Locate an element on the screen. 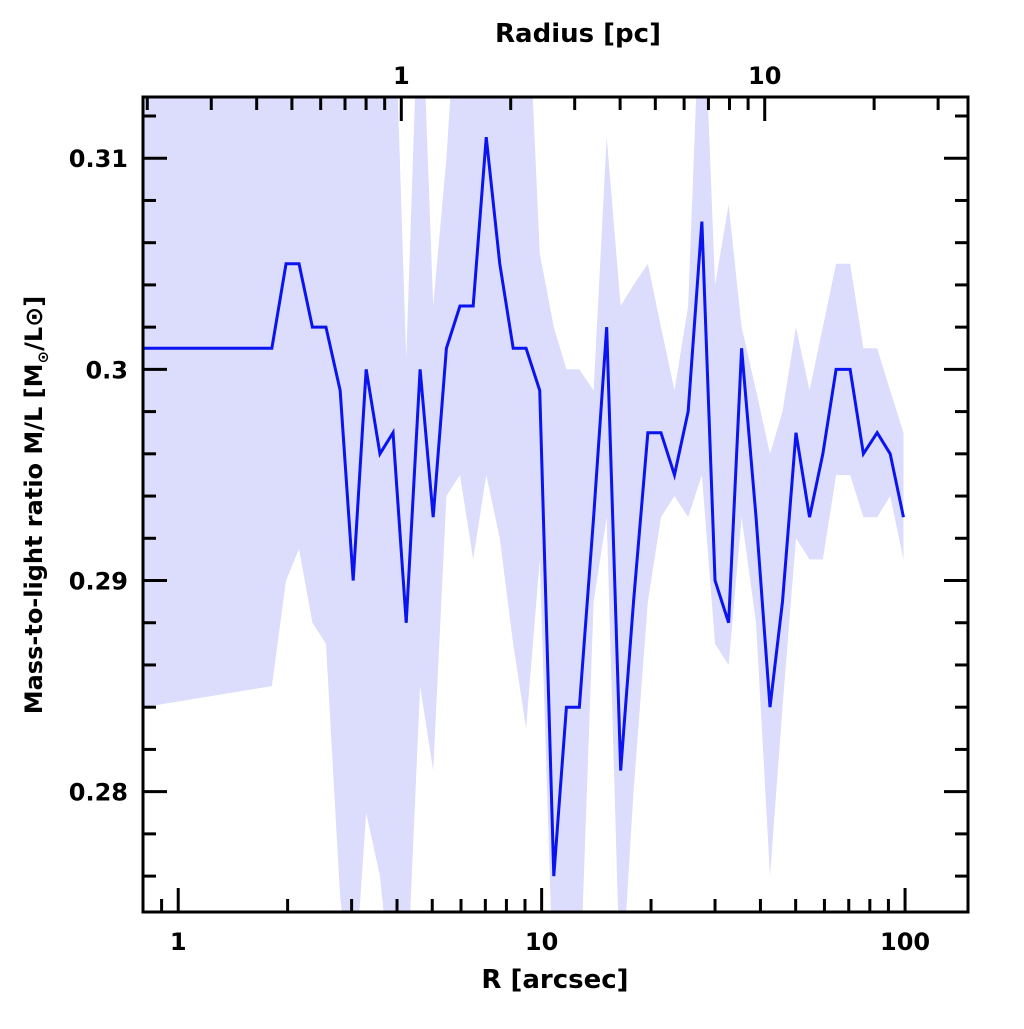  y-axis-label: Mass-to-light ratio M/L [M⊙/L⊙] is located at coordinates (36, 505).